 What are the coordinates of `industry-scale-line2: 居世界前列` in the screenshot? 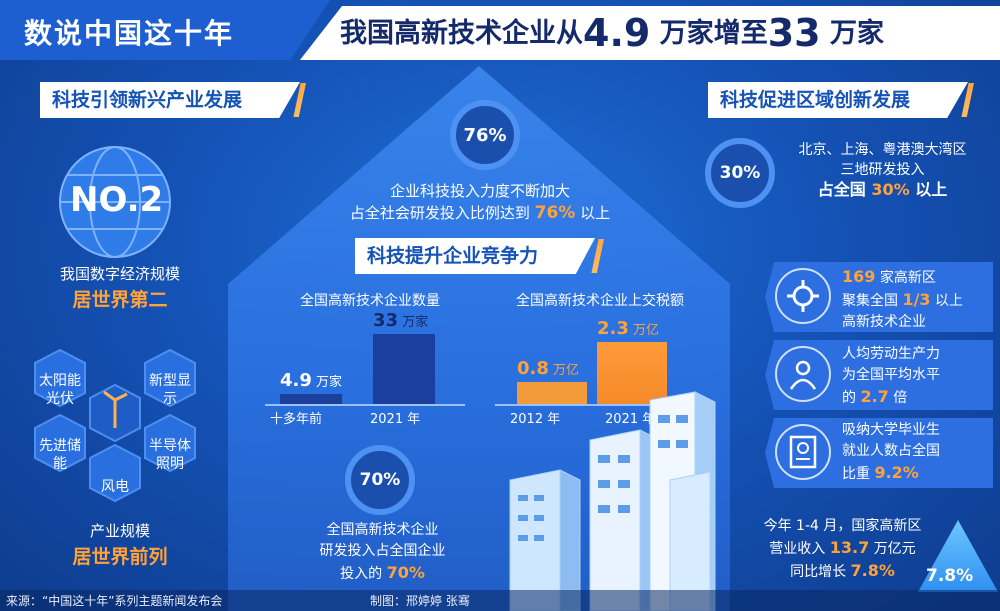 It's located at (120, 557).